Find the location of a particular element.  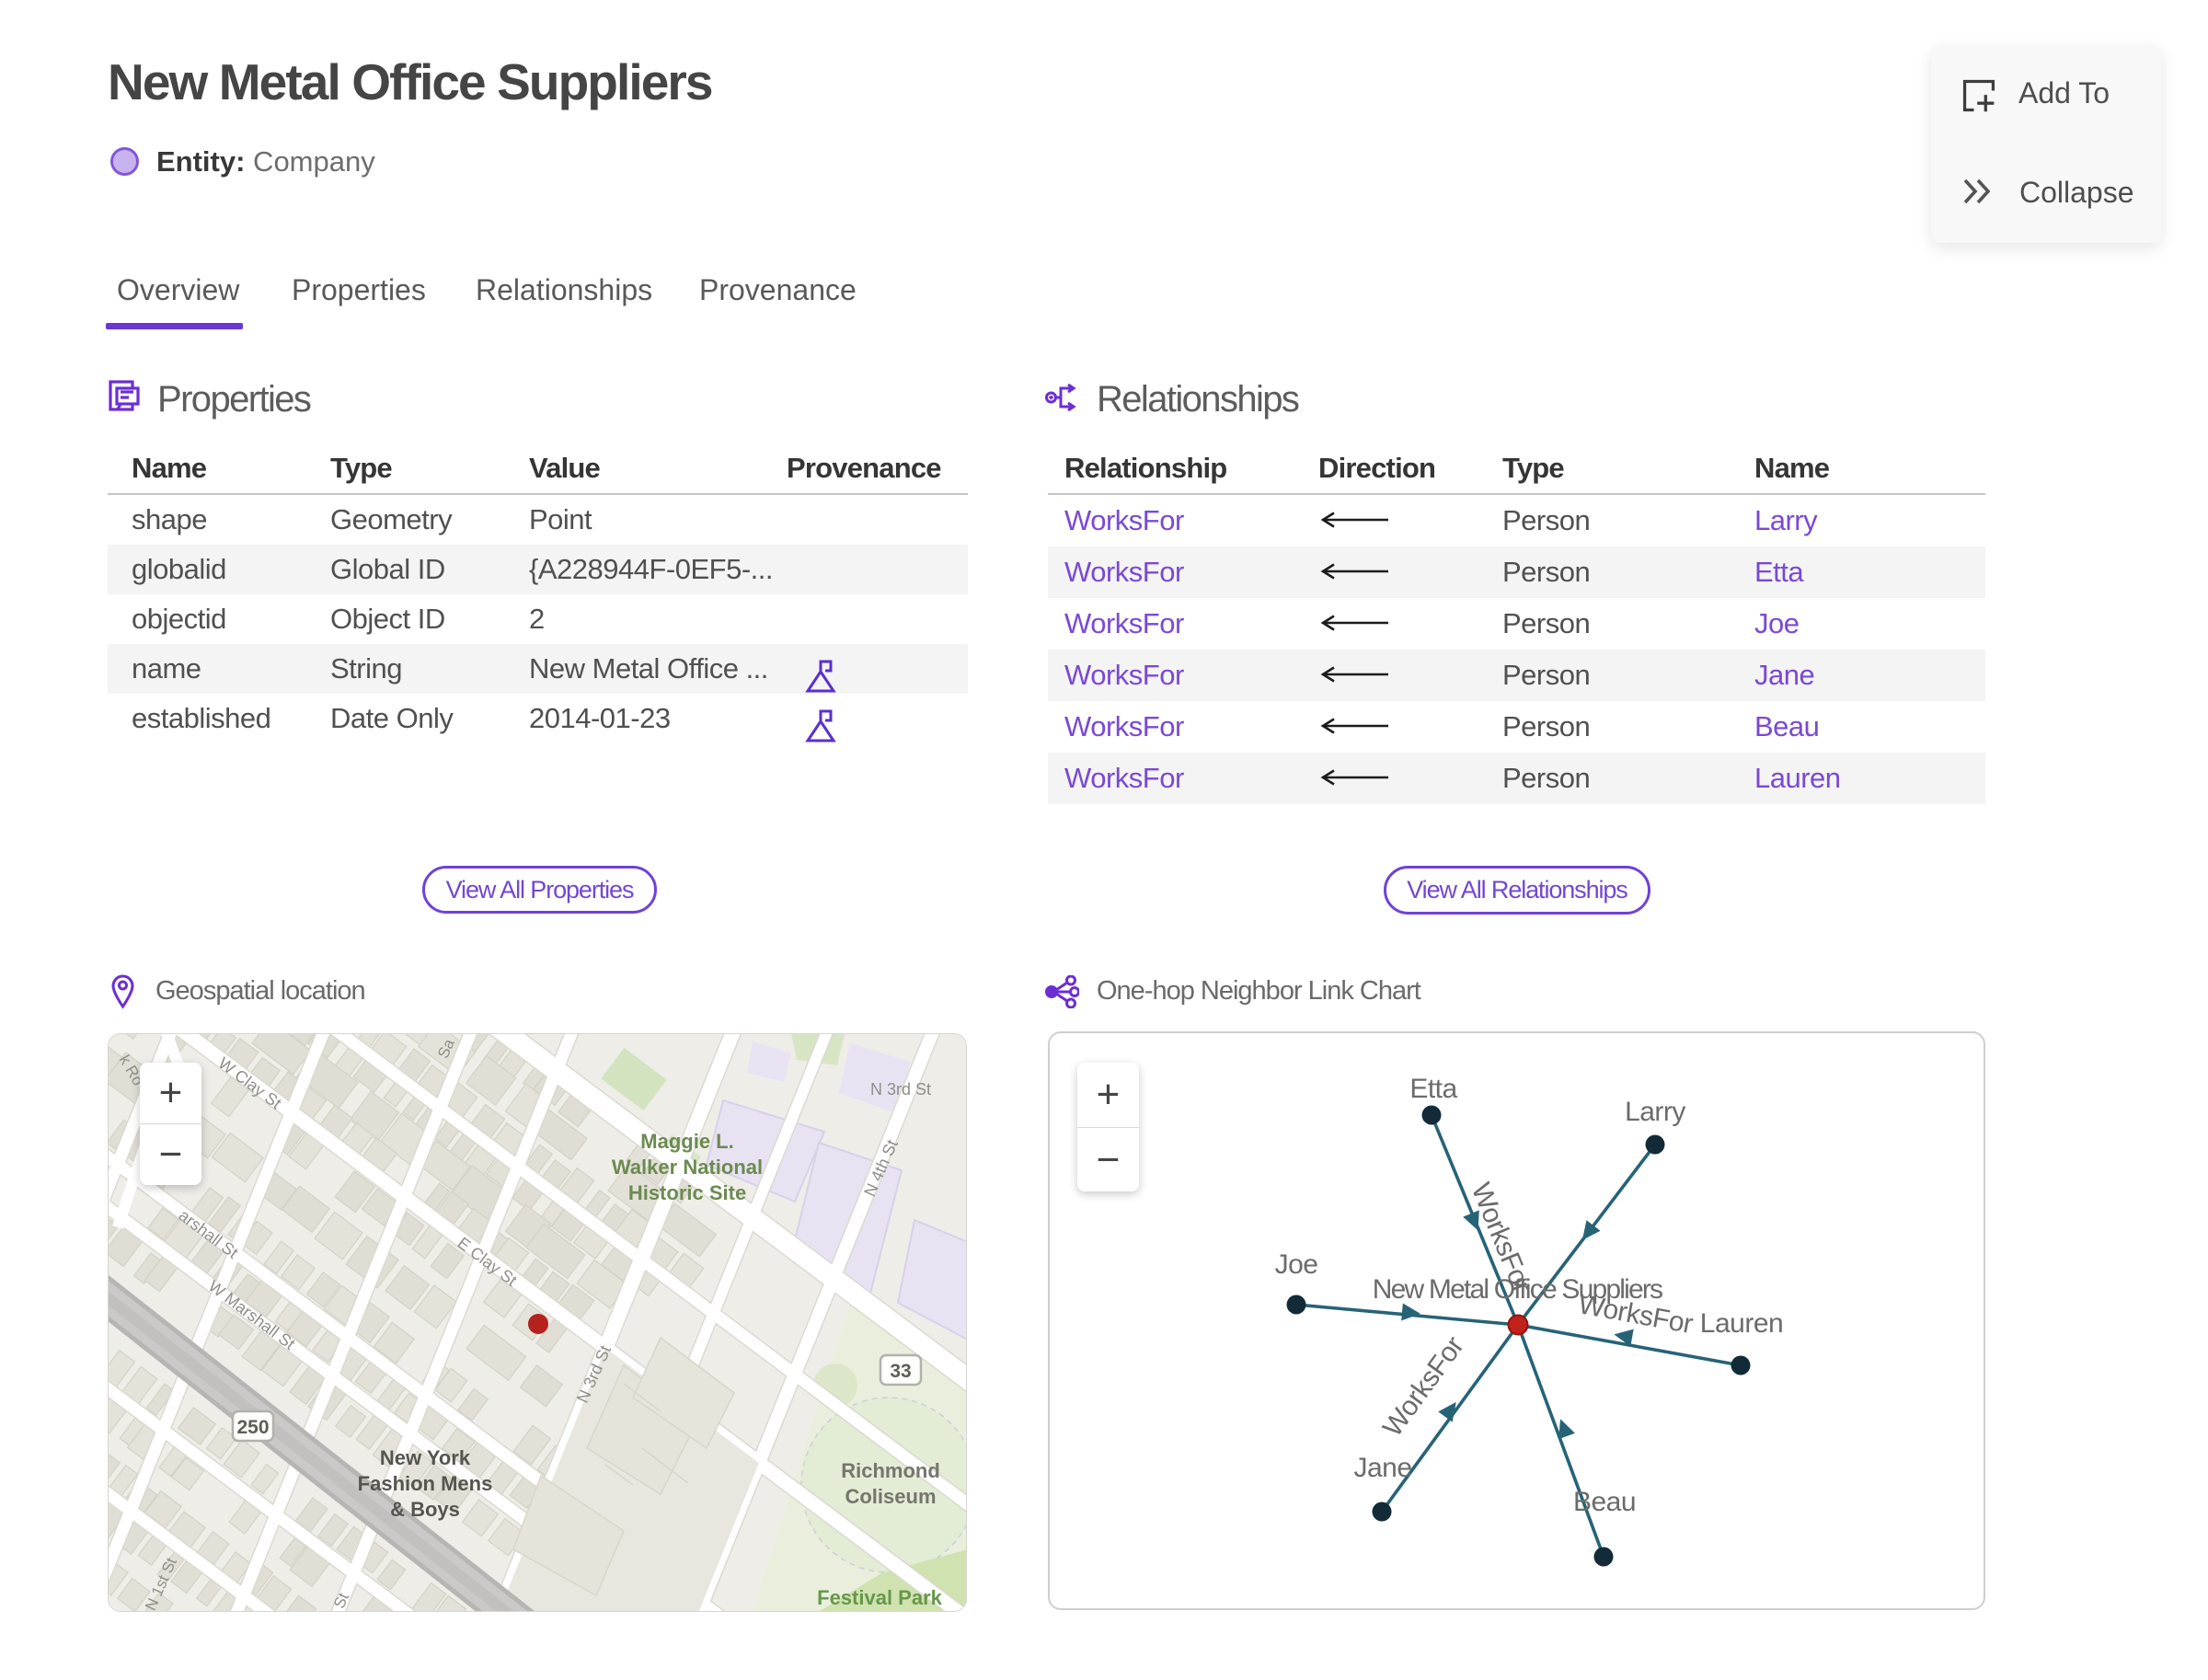

svg-text: & Boys is located at coordinates (425, 1509).